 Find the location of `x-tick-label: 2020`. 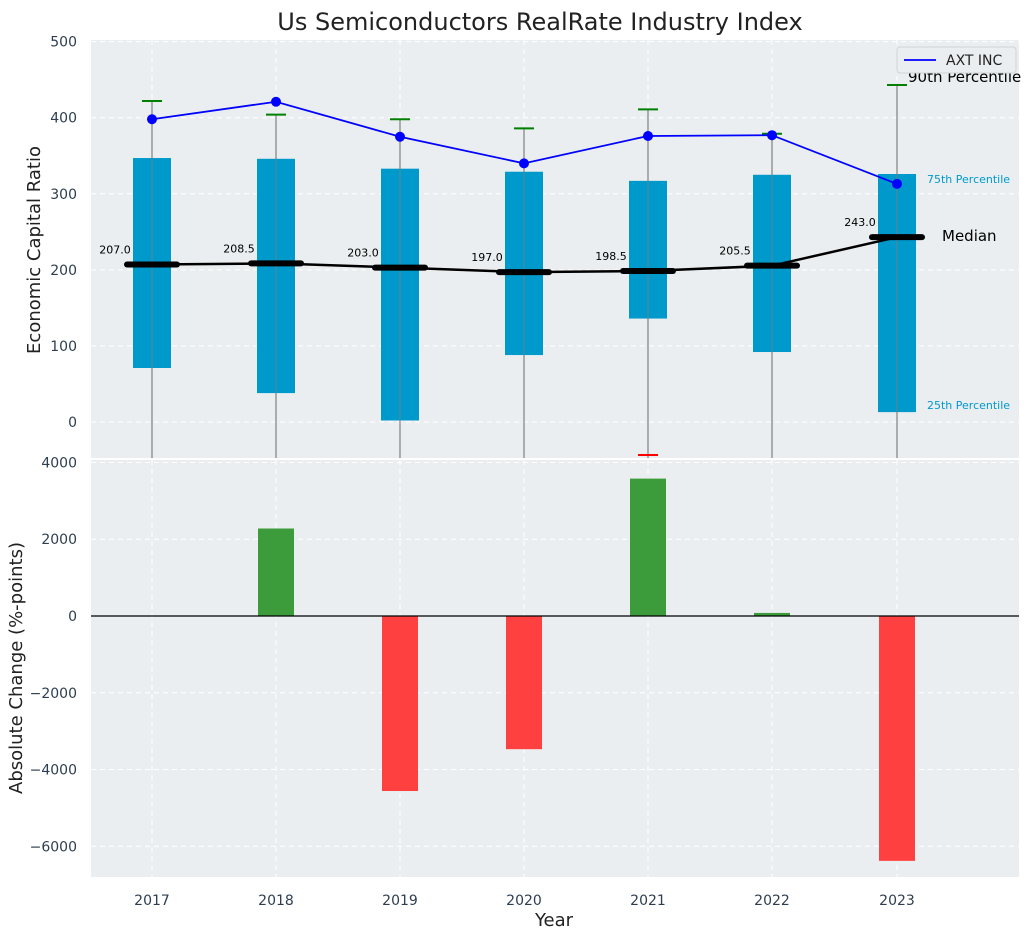

x-tick-label: 2020 is located at coordinates (524, 901).